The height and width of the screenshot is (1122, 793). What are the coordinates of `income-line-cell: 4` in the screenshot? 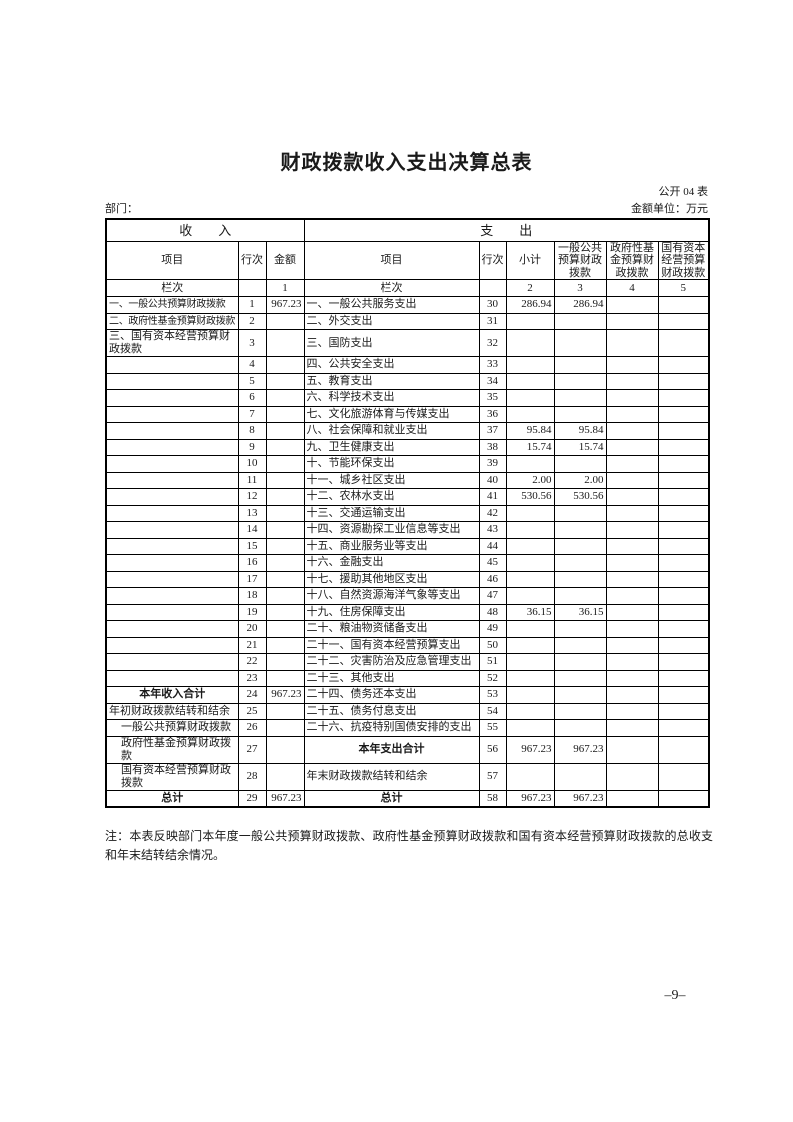 It's located at (252, 365).